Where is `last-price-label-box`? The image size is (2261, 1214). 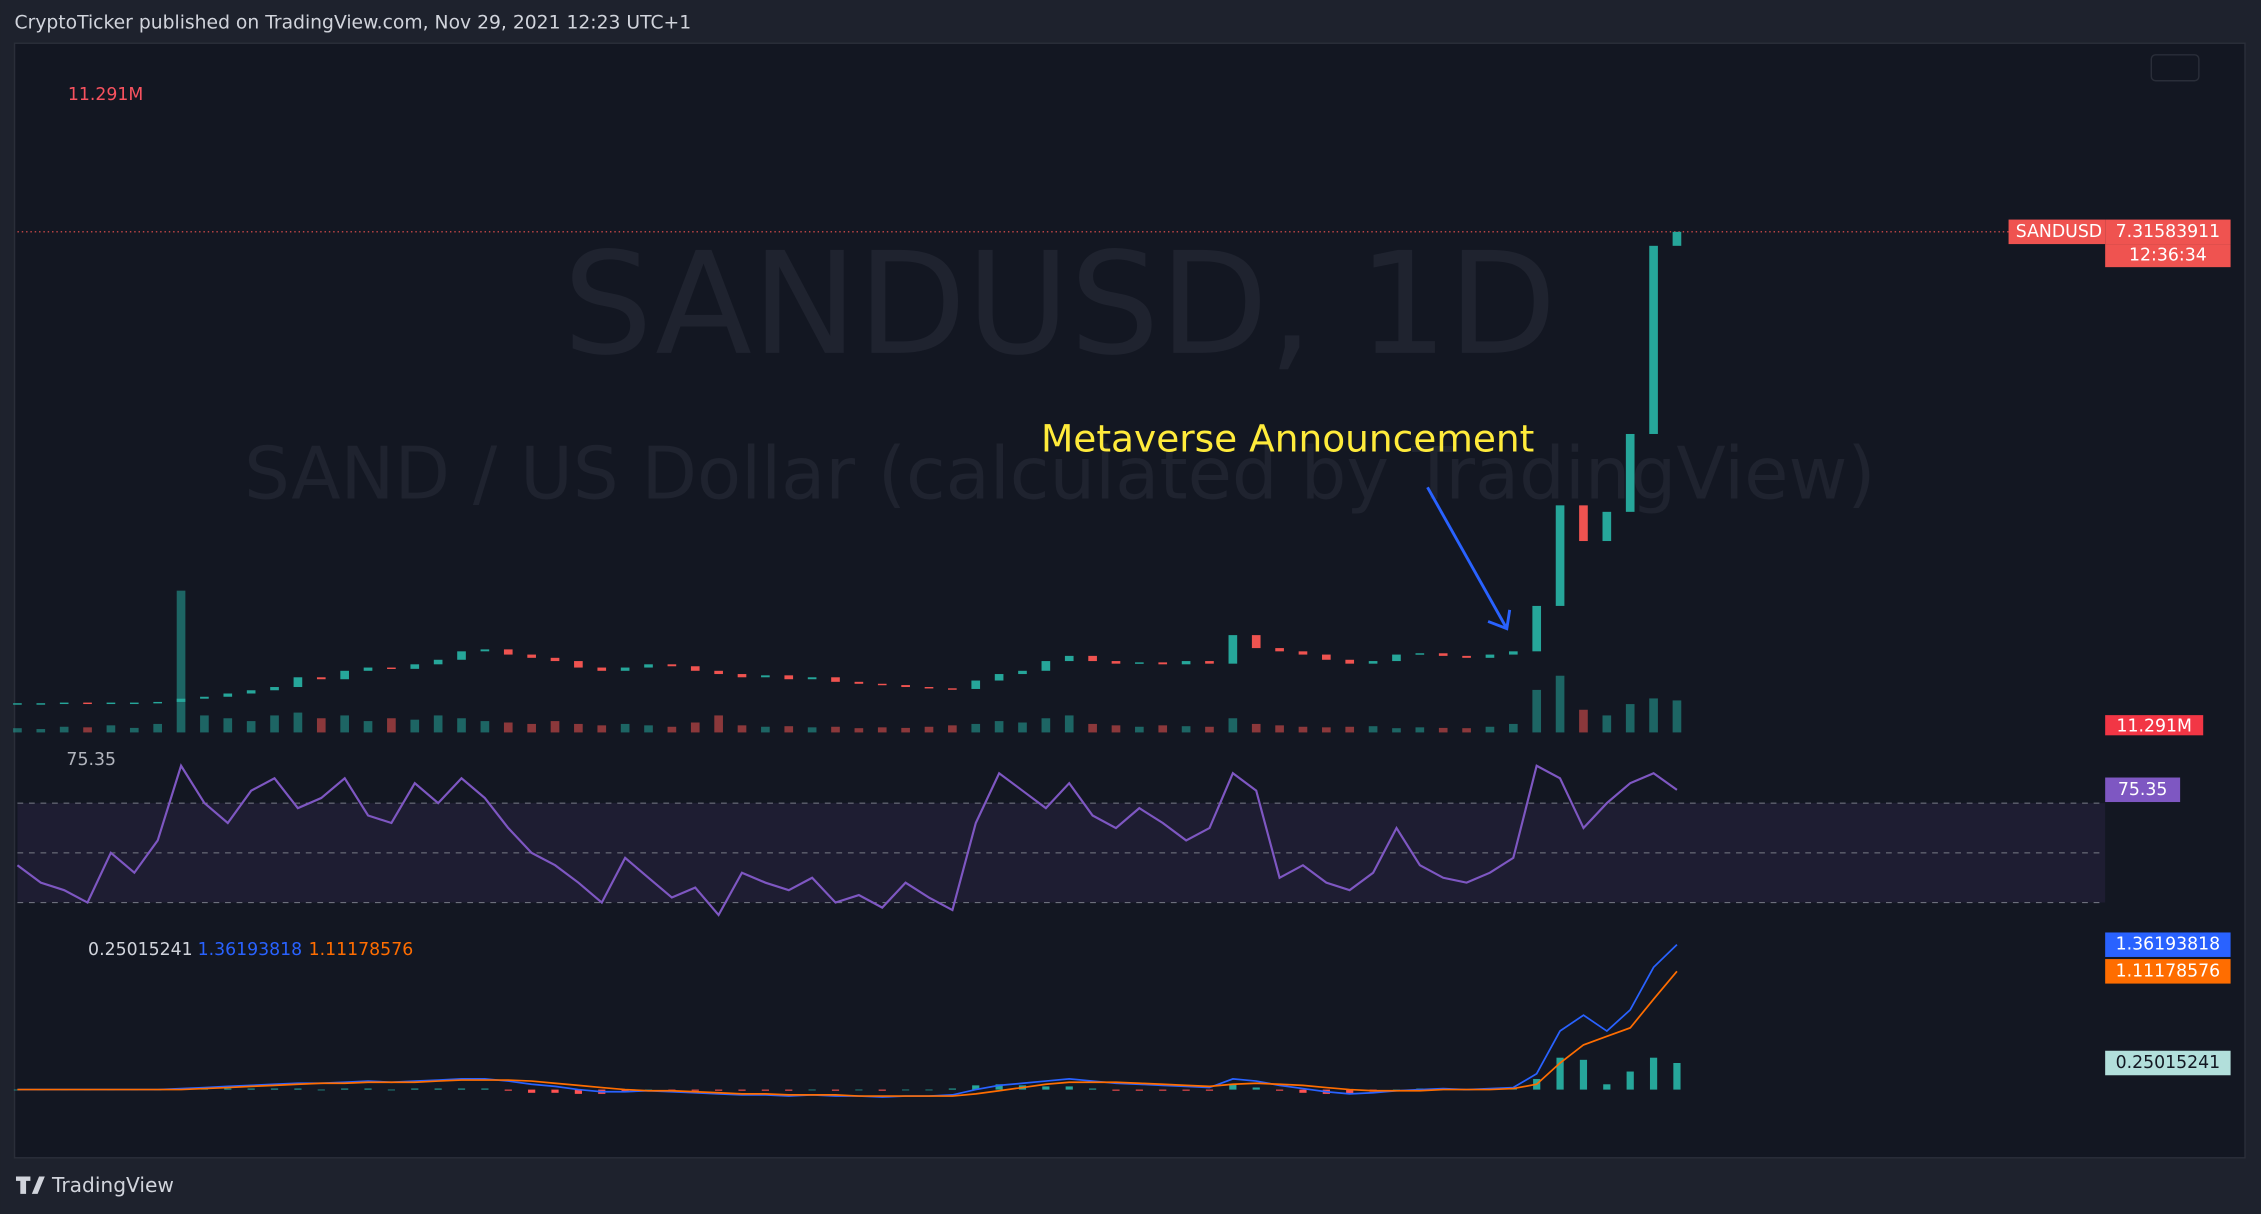 last-price-label-box is located at coordinates (2168, 232).